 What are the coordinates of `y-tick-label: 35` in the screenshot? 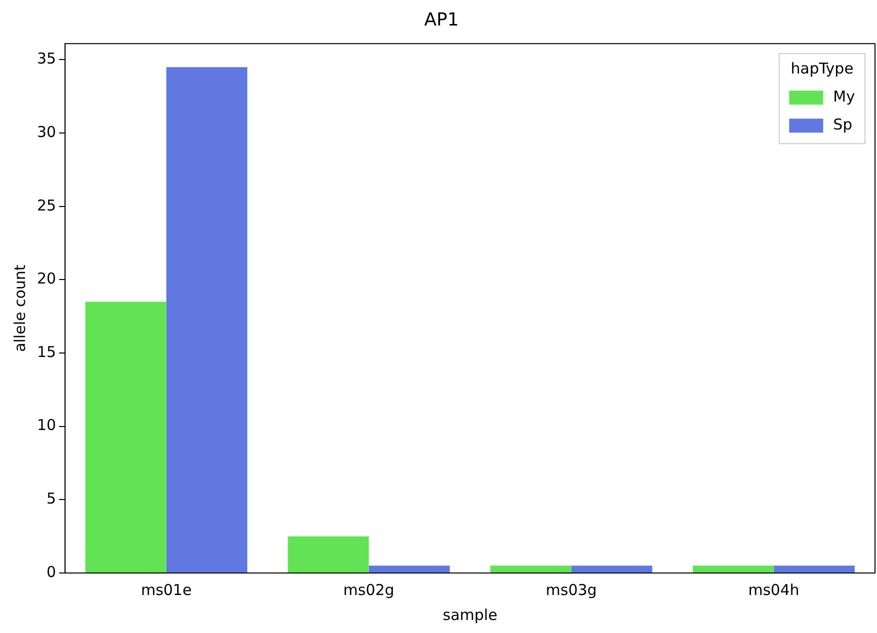 It's located at (46, 59).